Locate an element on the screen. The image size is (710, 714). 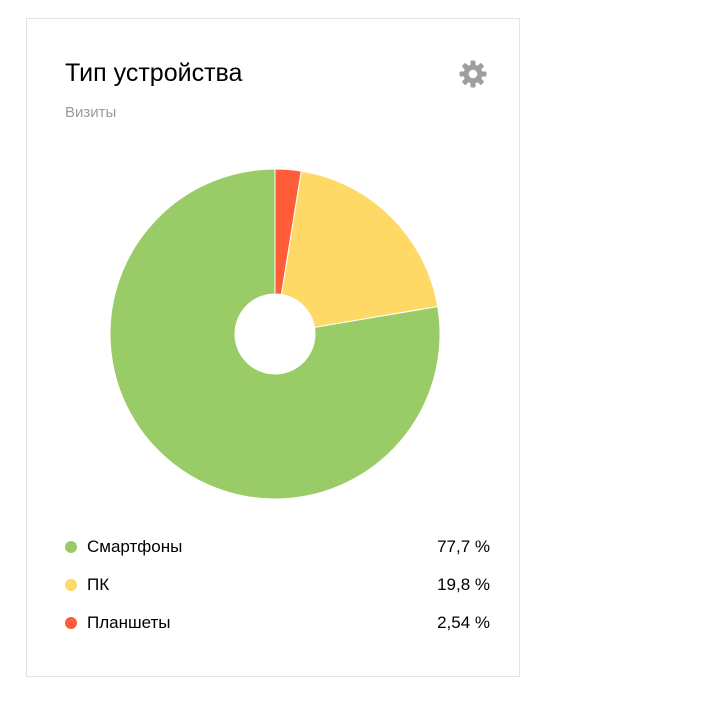
legend-item: ПК 19,8 % is located at coordinates (277, 591).